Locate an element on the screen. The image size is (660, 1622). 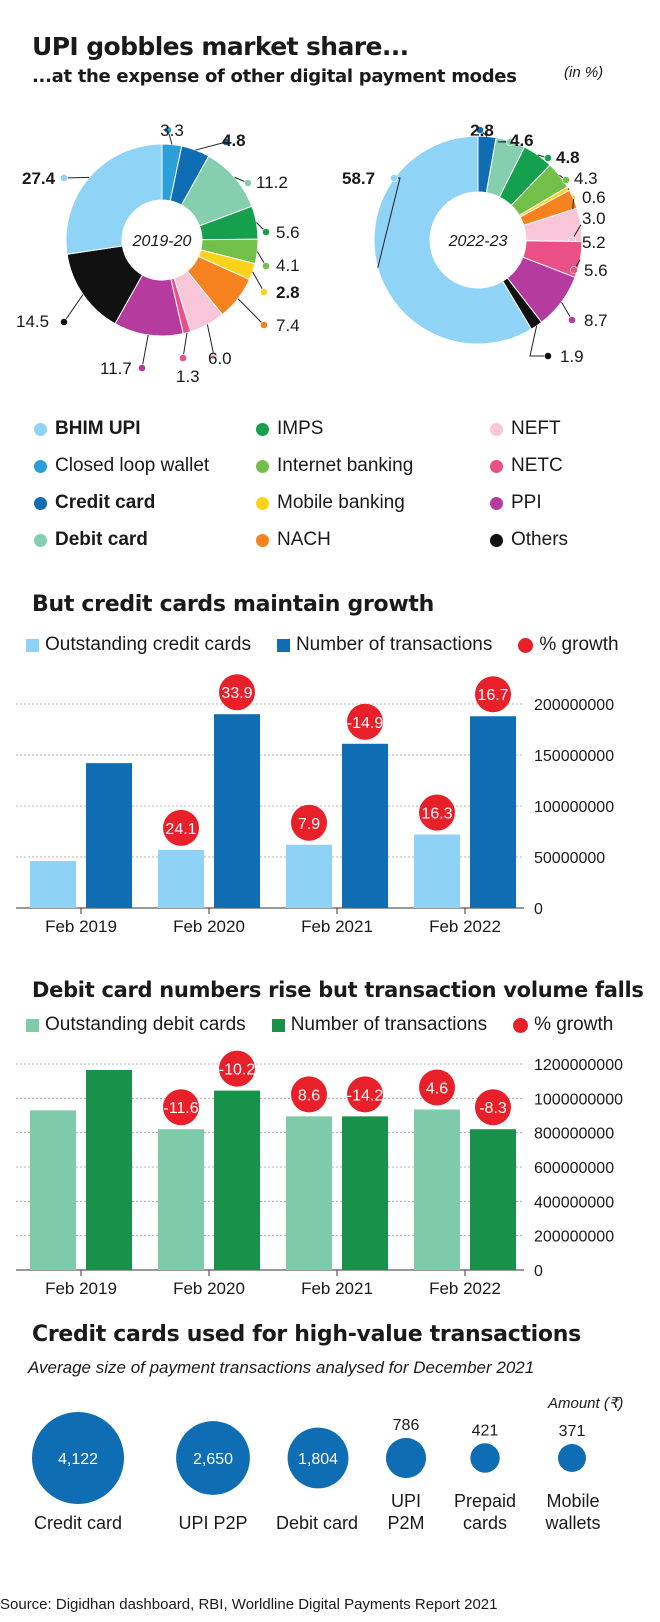
y-tick-label: 100000000 is located at coordinates (574, 807).